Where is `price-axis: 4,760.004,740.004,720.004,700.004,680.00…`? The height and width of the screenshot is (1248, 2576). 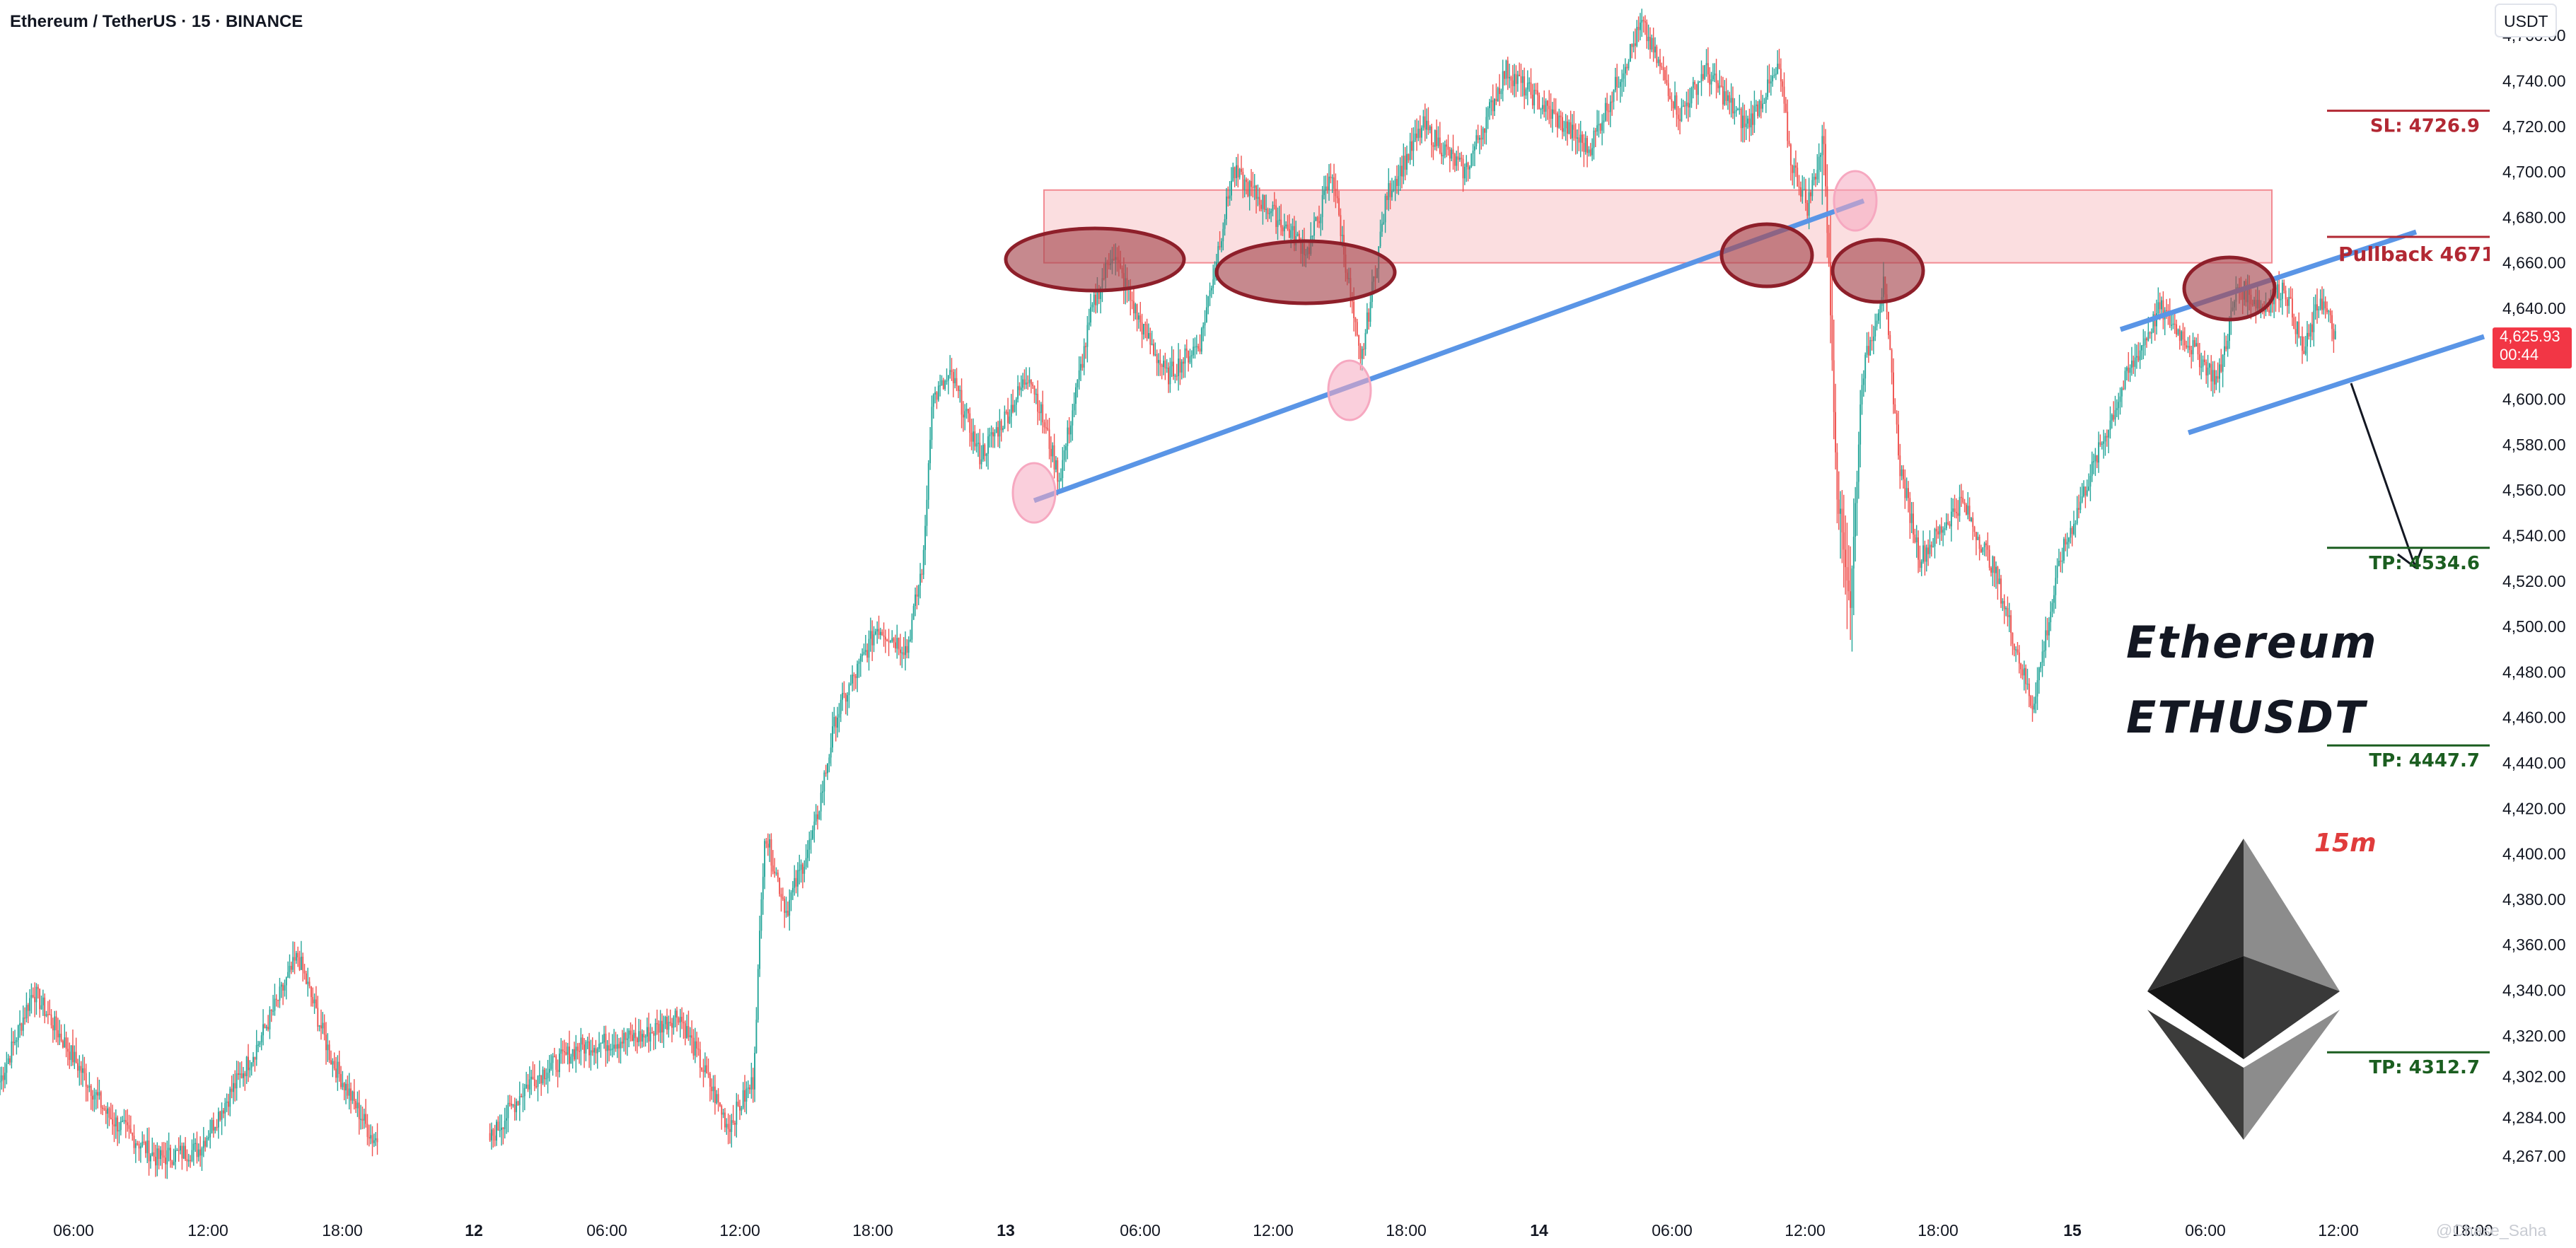 price-axis: 4,760.004,740.004,720.004,700.004,680.00… is located at coordinates (2533, 624).